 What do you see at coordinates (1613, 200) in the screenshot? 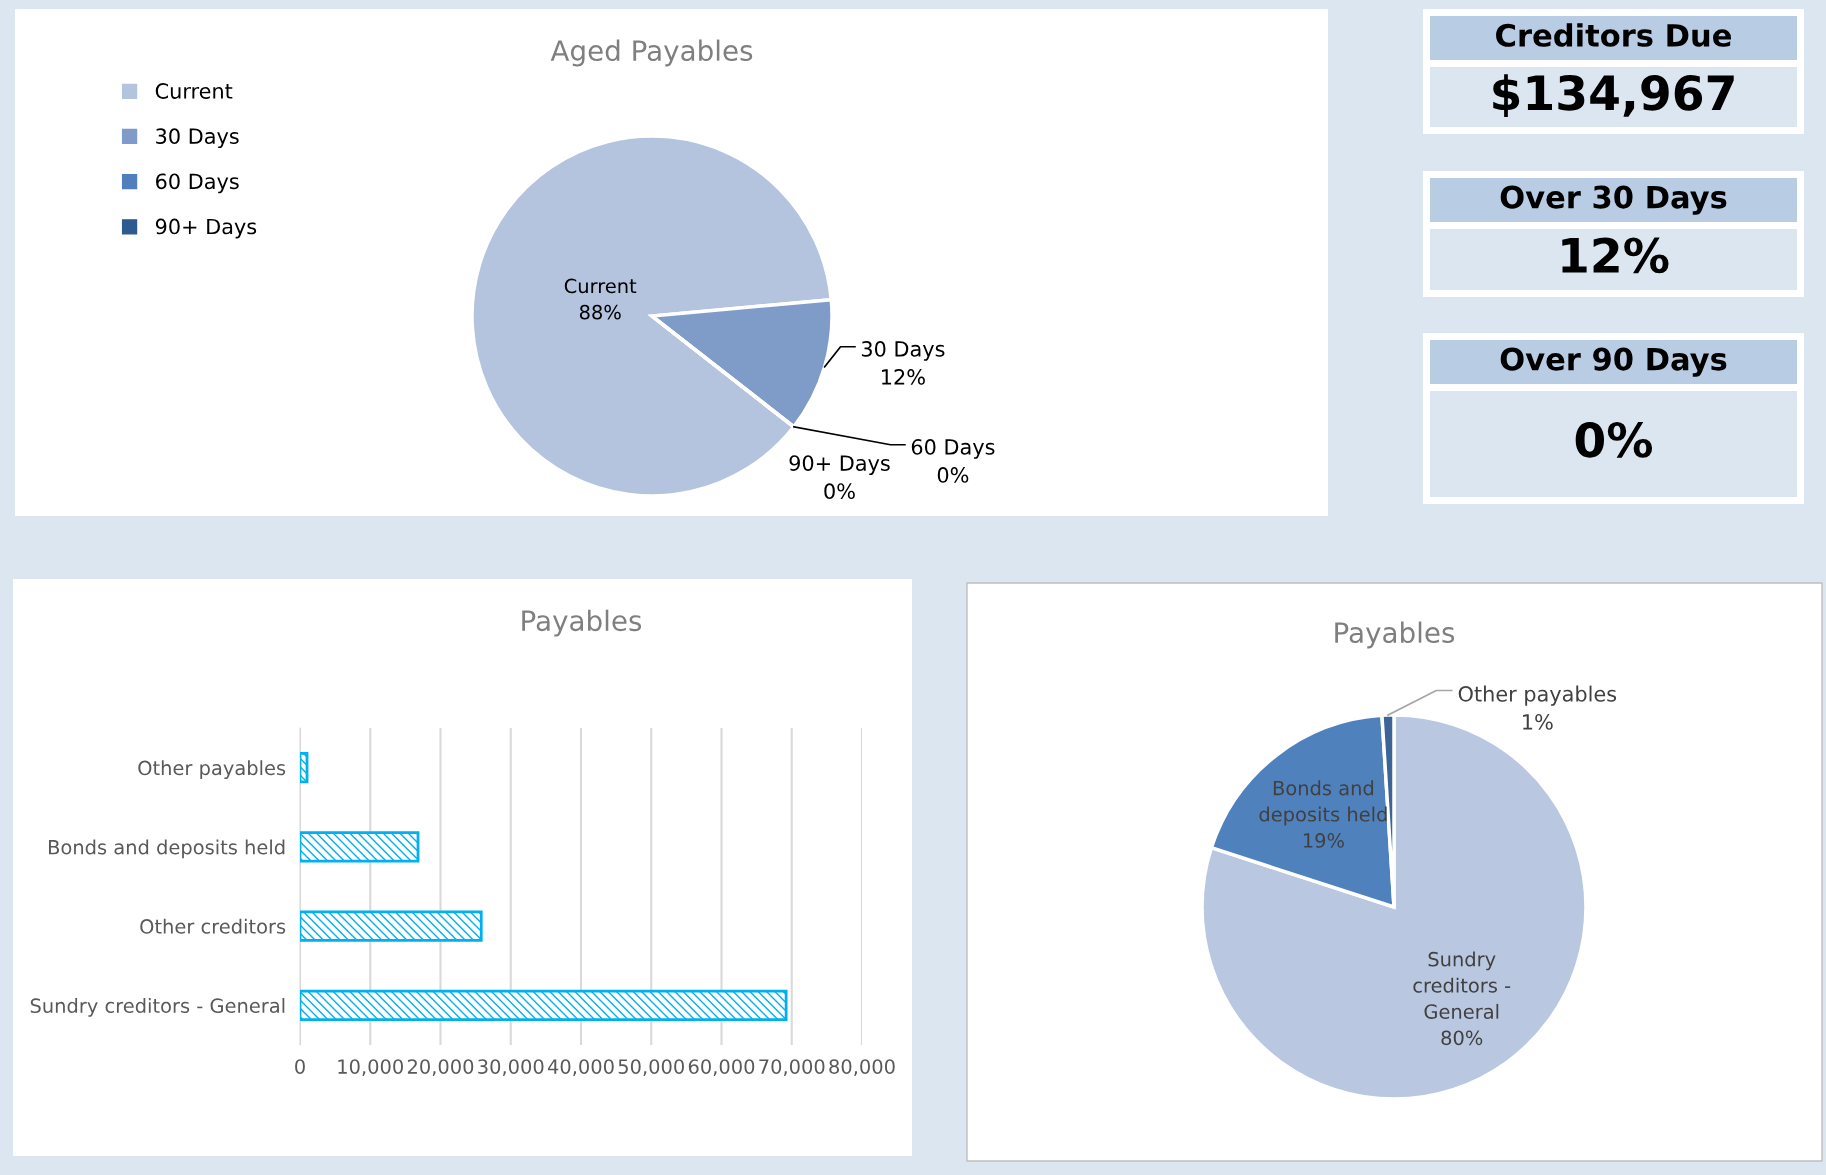
I see `category-label: Over 30 Days` at bounding box center [1613, 200].